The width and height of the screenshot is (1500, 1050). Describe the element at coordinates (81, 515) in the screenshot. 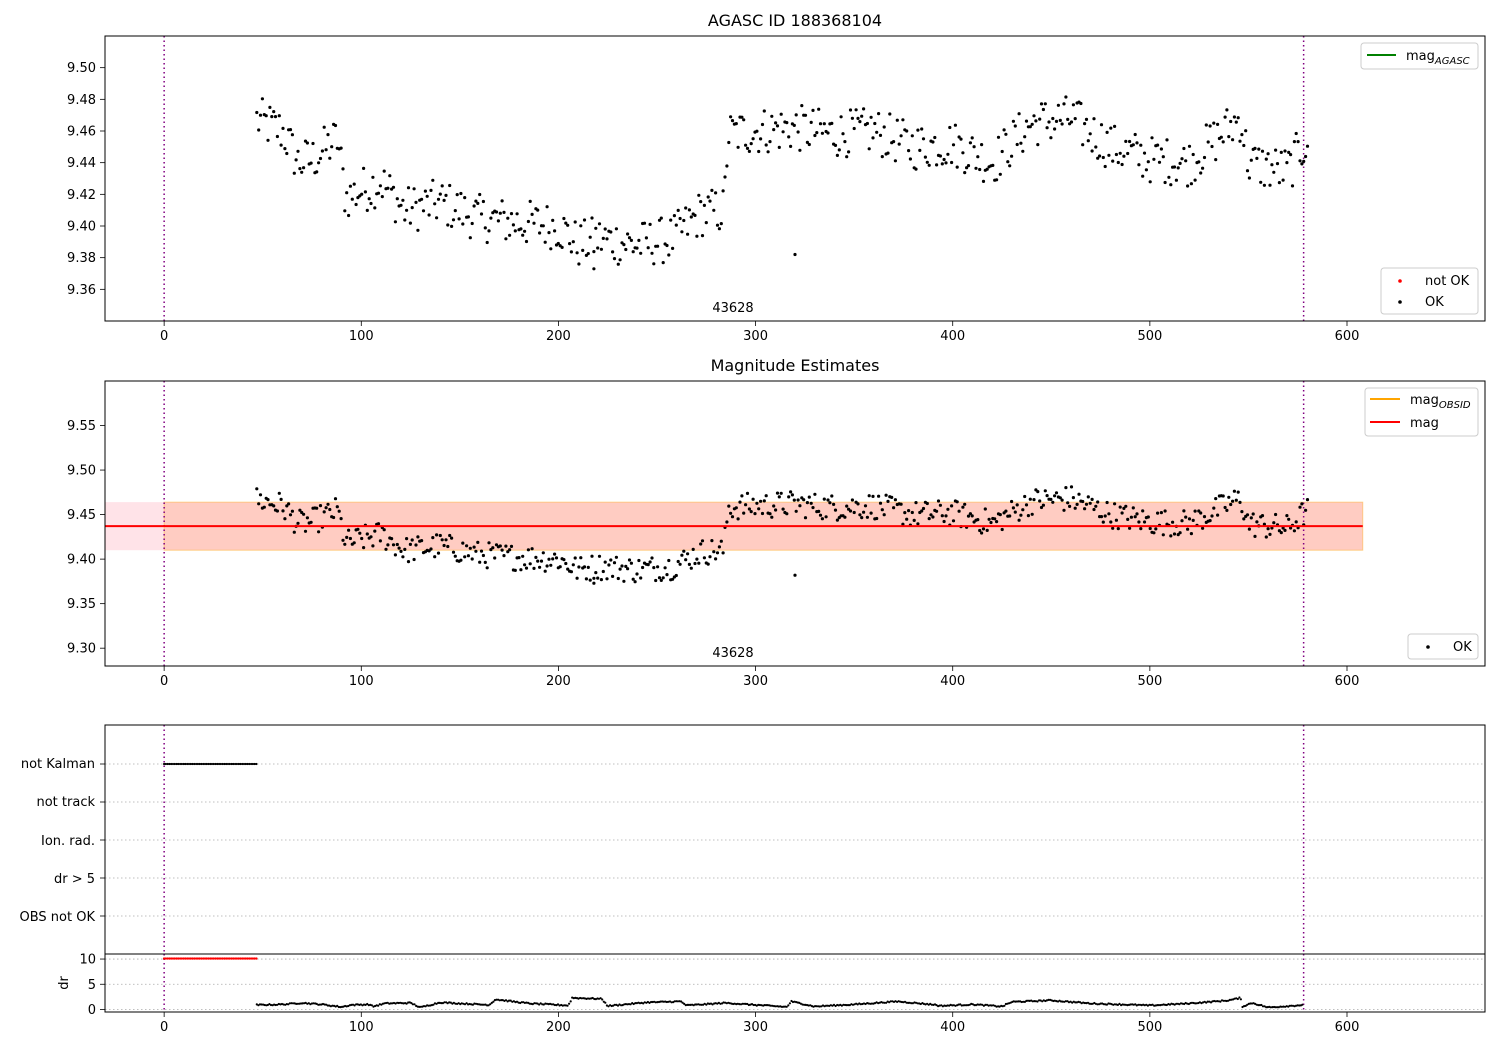

I see `mid-ytick-label-3: 9.45` at that location.